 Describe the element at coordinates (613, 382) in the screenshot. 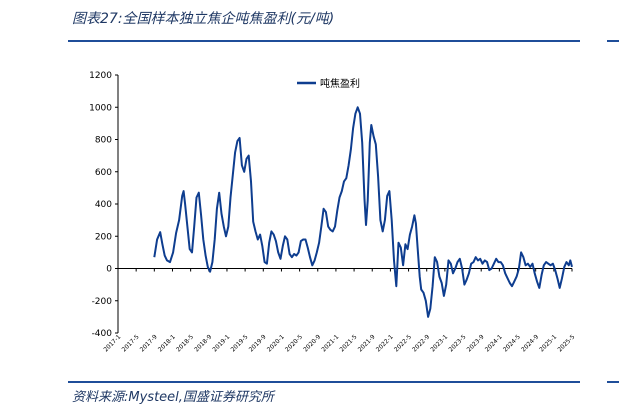

I see `bottom-rule-stub` at that location.